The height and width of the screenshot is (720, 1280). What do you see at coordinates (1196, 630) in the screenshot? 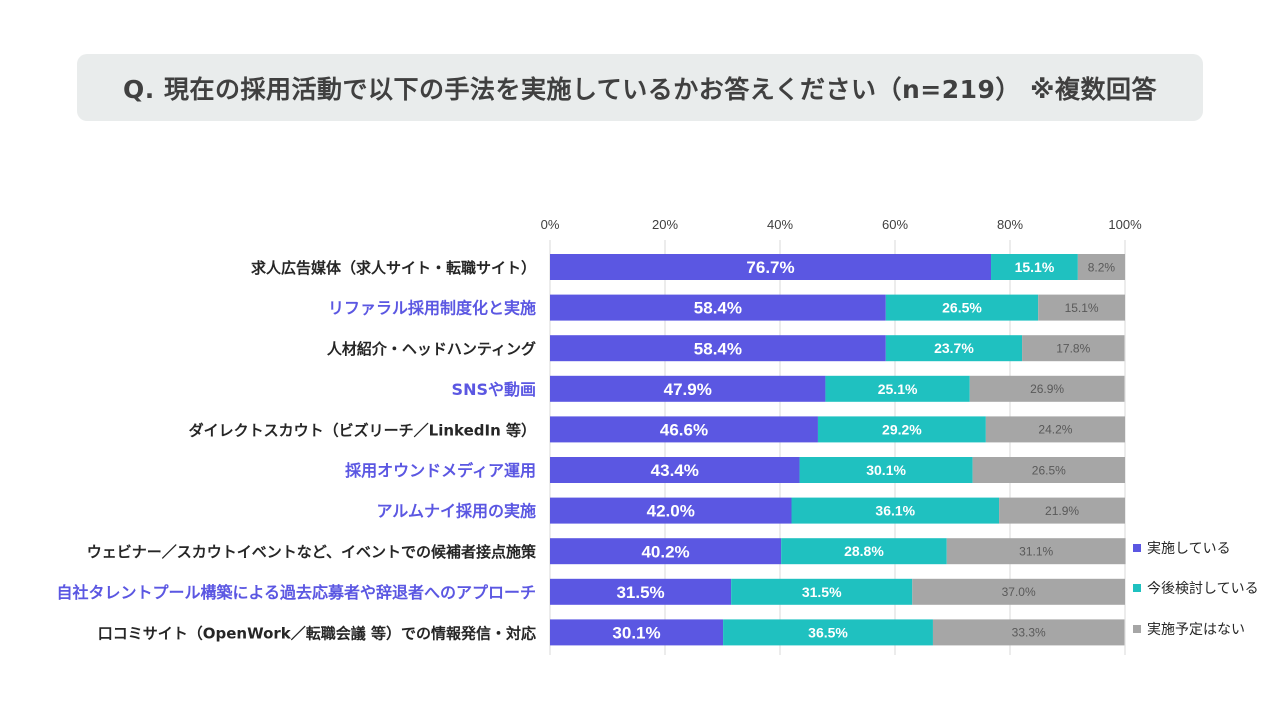
I see `legend-label-not-planned: 実施予定はない` at bounding box center [1196, 630].